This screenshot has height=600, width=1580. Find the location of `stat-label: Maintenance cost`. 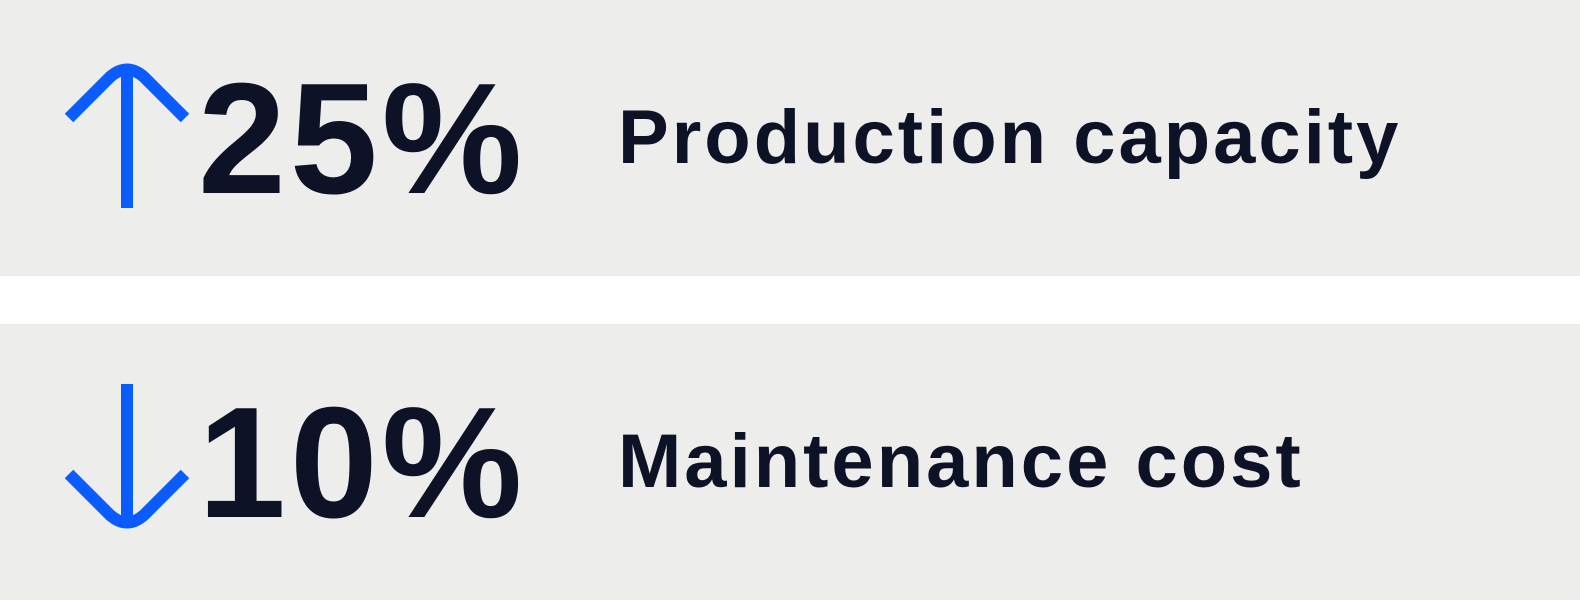

stat-label: Maintenance cost is located at coordinates (961, 461).